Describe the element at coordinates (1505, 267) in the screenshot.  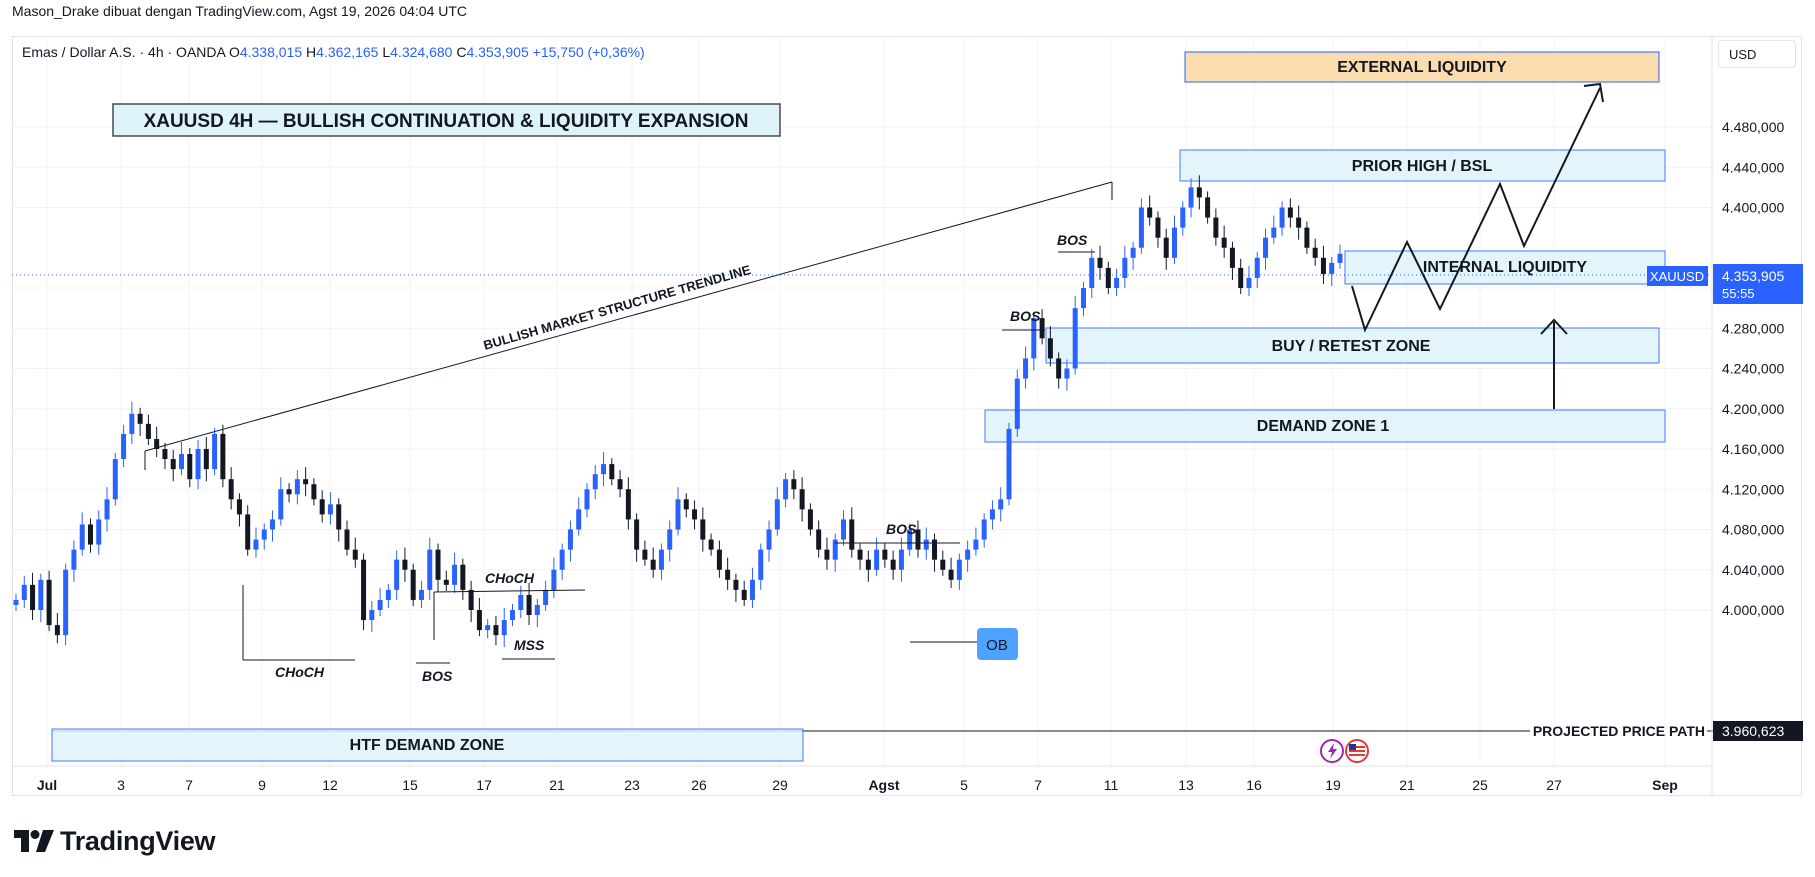
I see `zone-internal-liquidity: INTERNAL LIQUIDITY` at that location.